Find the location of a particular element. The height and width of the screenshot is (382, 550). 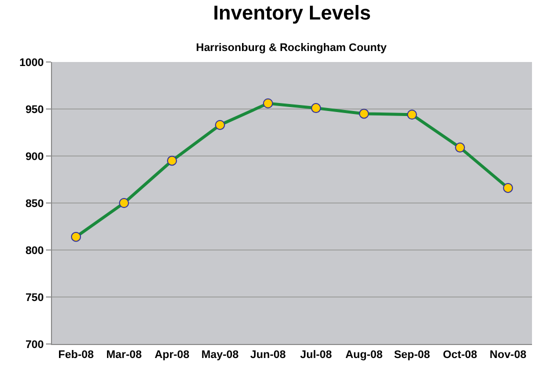

x-tick-label: May-08 is located at coordinates (220, 355).